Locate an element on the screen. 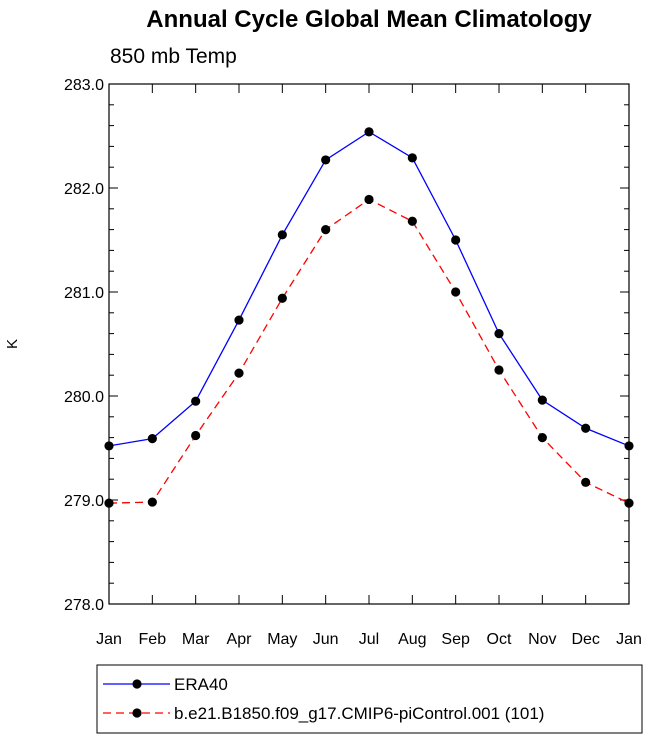 This screenshot has width=648, height=739. chart-subtitle: 850 mb Temp is located at coordinates (173, 56).